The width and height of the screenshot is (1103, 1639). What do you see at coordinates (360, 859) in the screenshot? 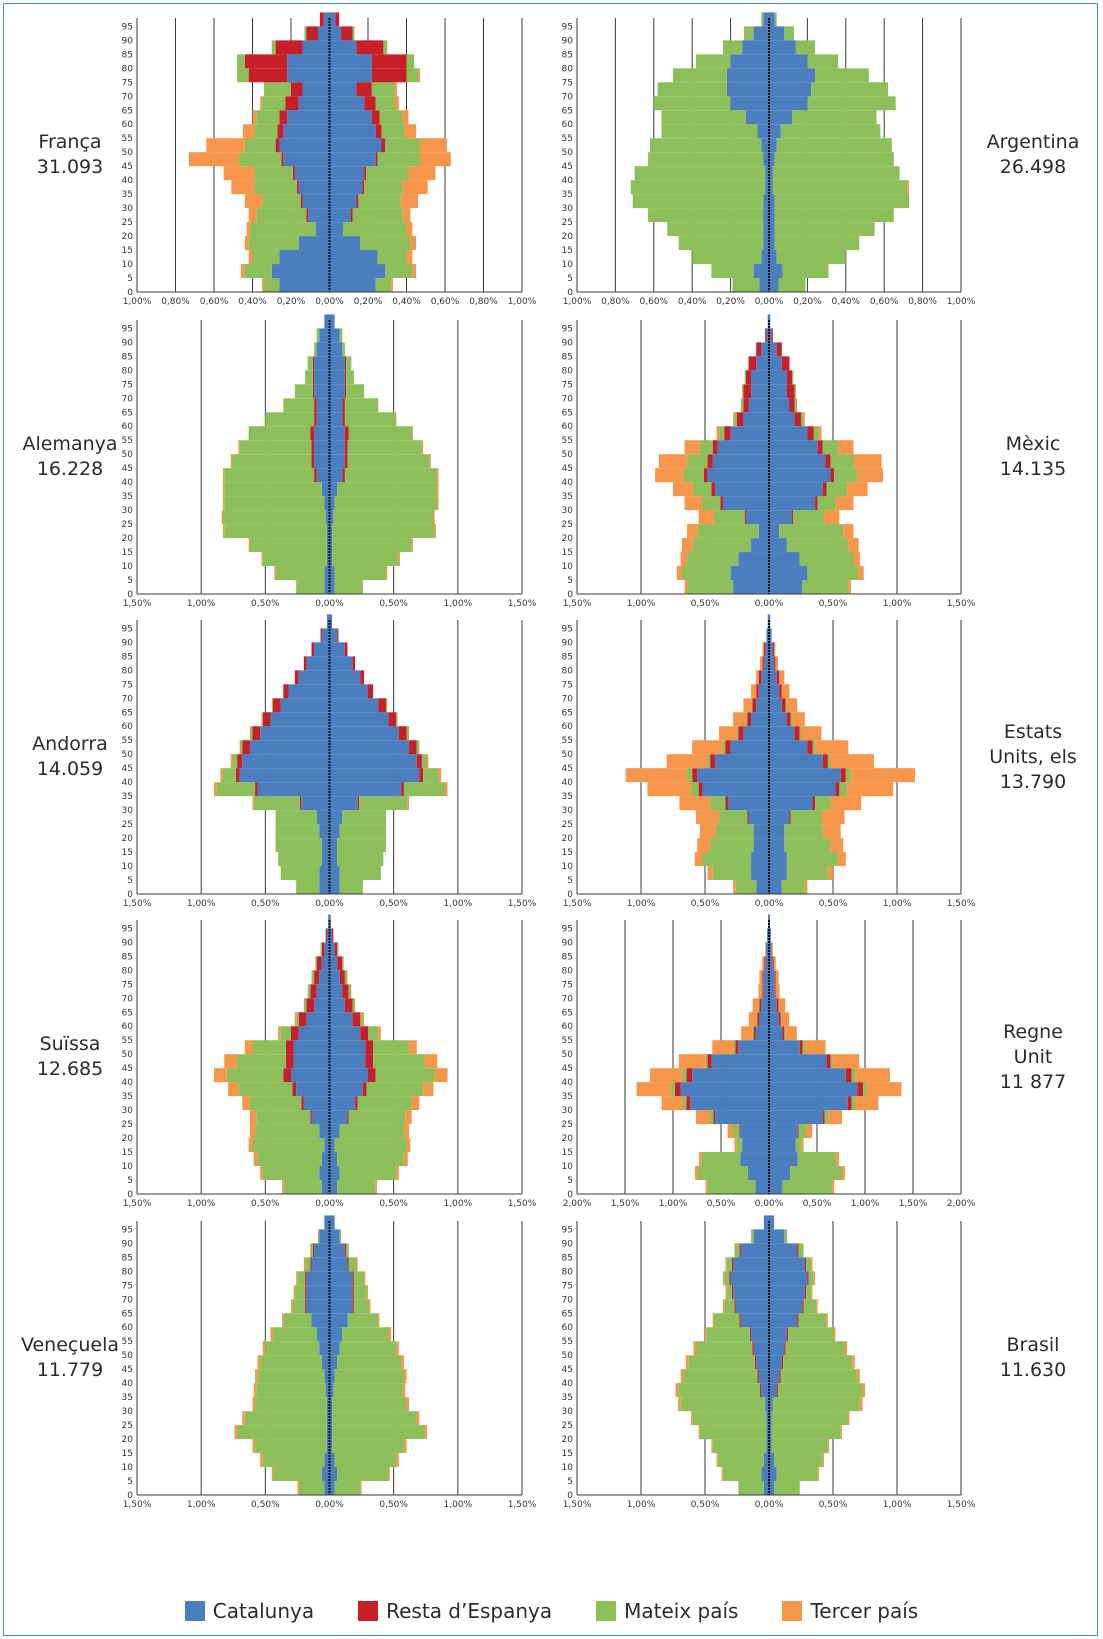
I see `pyramid-4-bar-mat-right` at bounding box center [360, 859].